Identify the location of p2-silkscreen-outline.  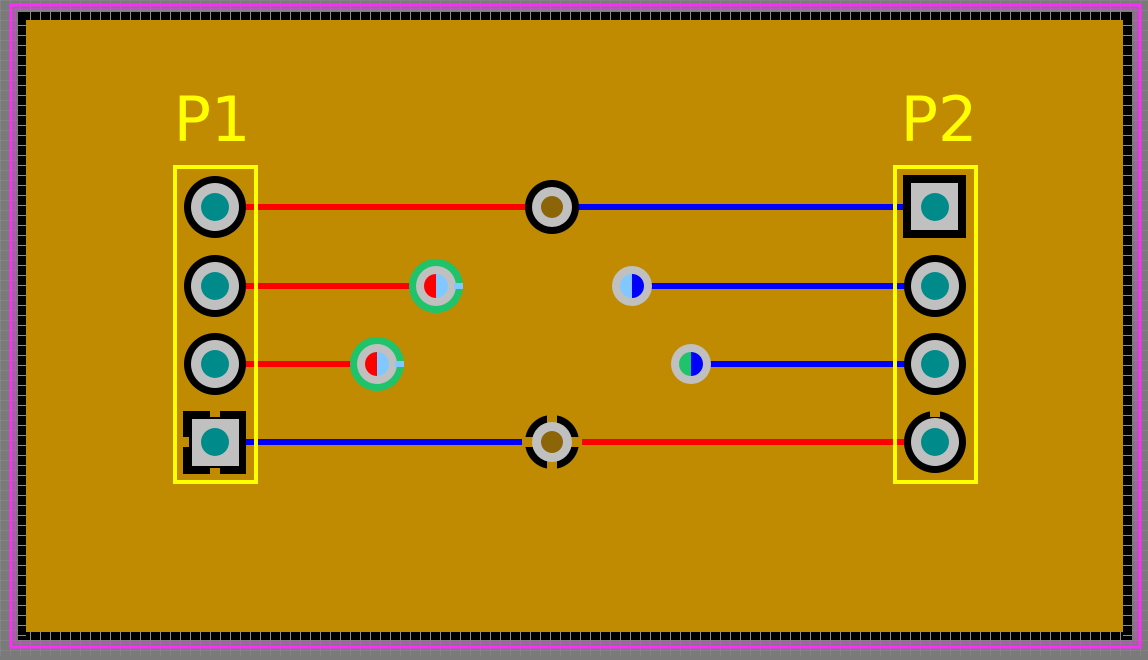
(935, 324).